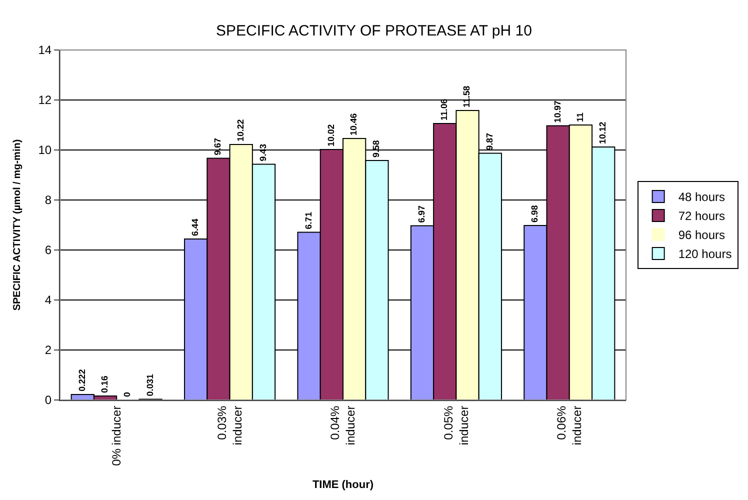  I want to click on data-label: 6.44, so click(195, 227).